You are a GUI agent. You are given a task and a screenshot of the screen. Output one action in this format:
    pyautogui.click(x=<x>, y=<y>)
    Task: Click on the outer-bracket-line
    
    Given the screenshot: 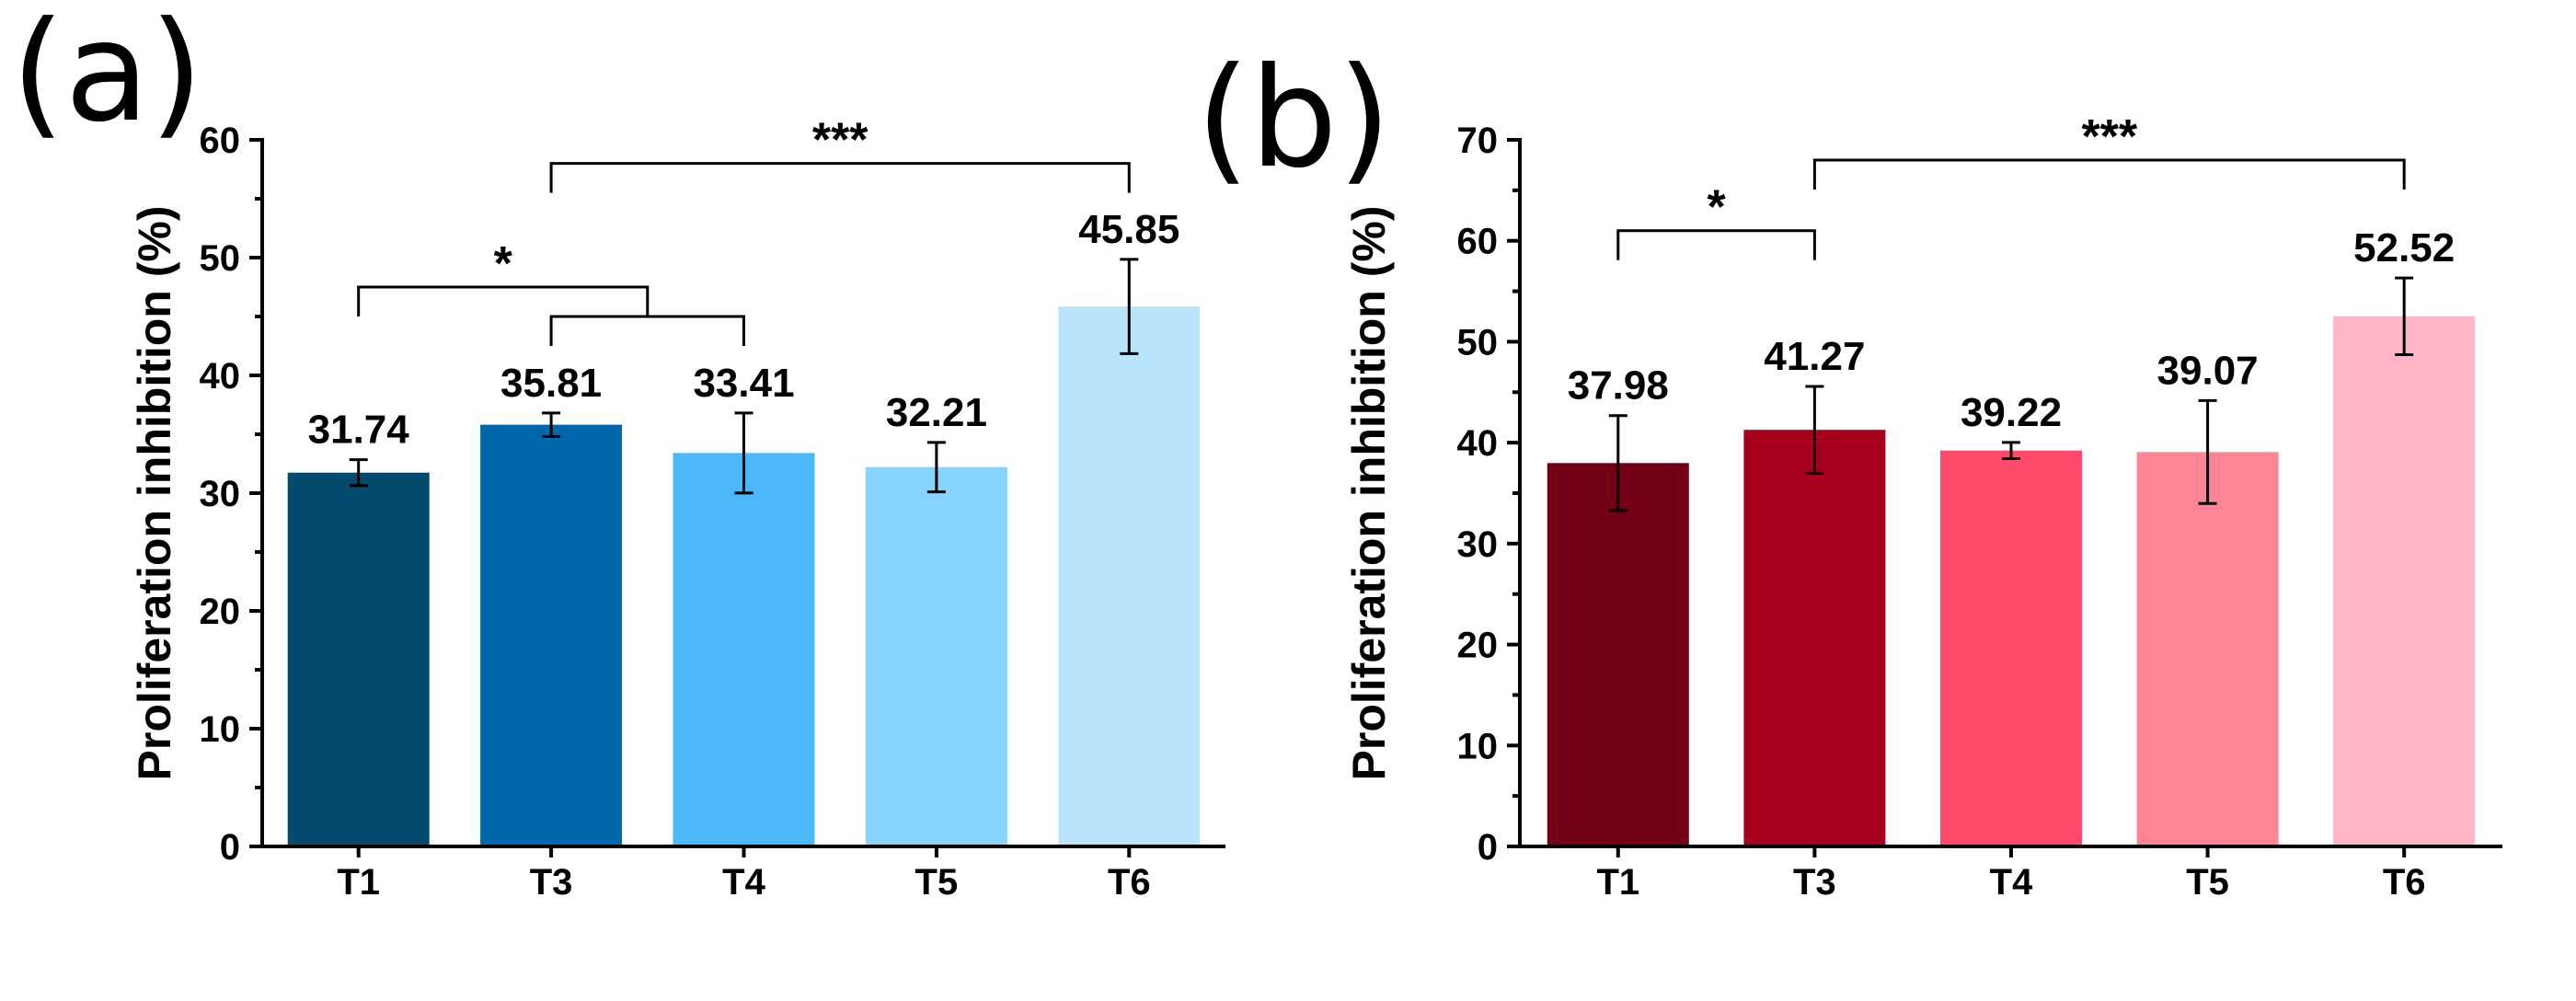 What is the action you would take?
    pyautogui.click(x=503, y=300)
    